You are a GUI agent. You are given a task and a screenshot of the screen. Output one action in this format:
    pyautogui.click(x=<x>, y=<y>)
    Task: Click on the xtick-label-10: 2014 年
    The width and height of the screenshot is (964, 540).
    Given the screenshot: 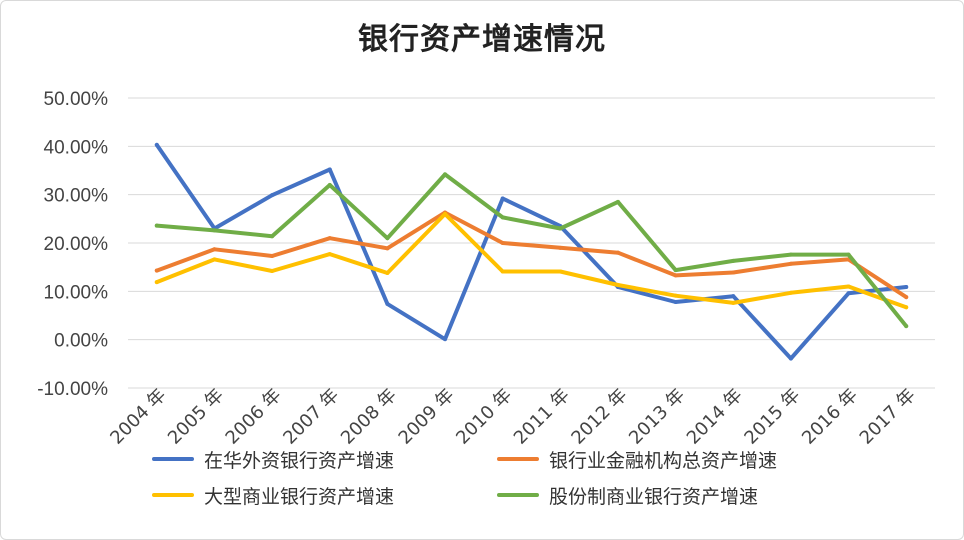 What is the action you would take?
    pyautogui.click(x=715, y=417)
    